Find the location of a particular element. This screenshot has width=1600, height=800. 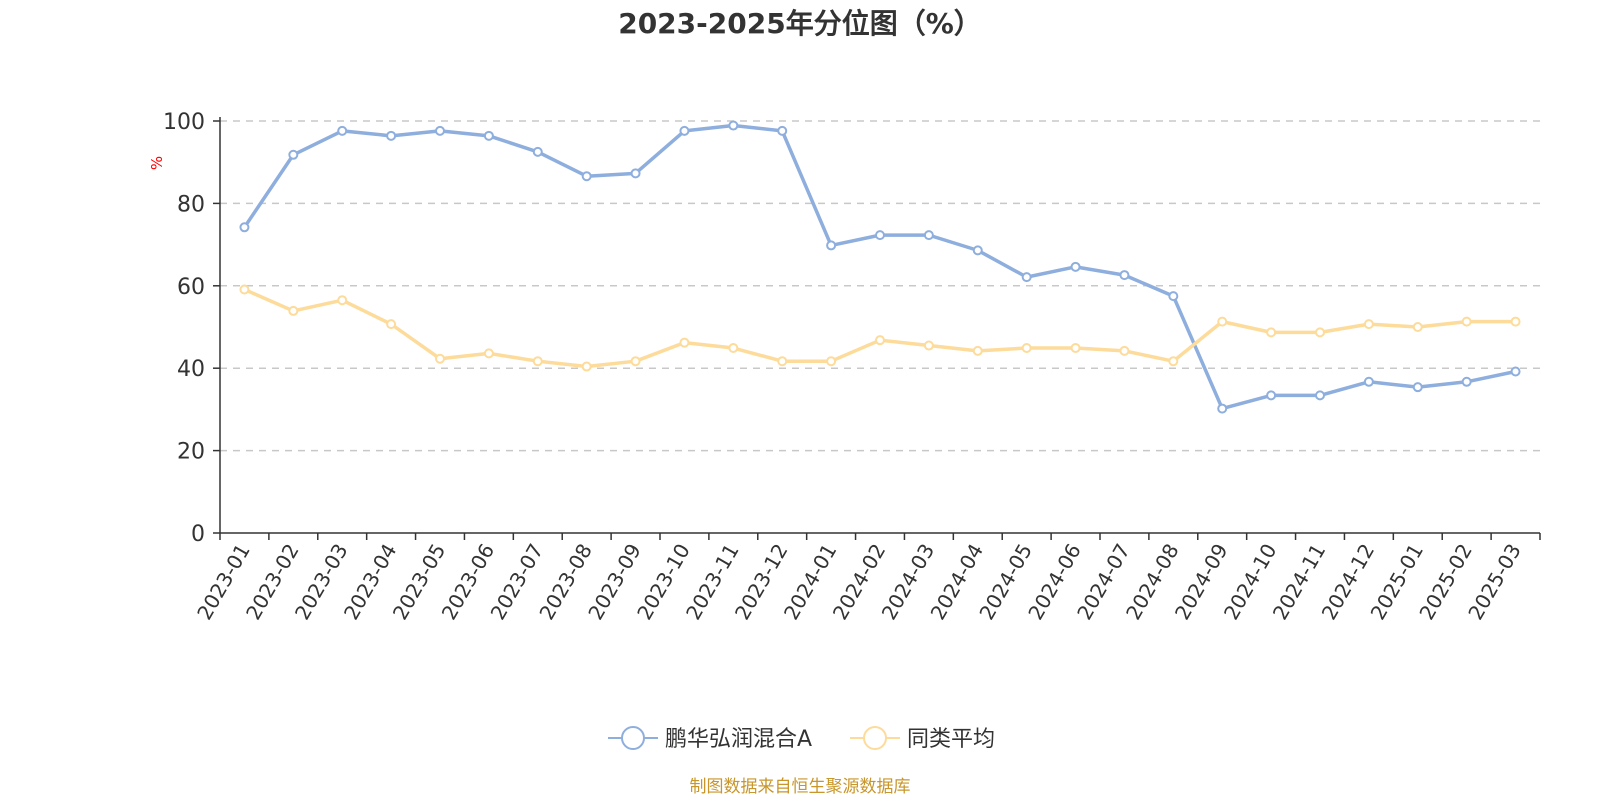

y-tick-label-4: 80 is located at coordinates (191, 204).